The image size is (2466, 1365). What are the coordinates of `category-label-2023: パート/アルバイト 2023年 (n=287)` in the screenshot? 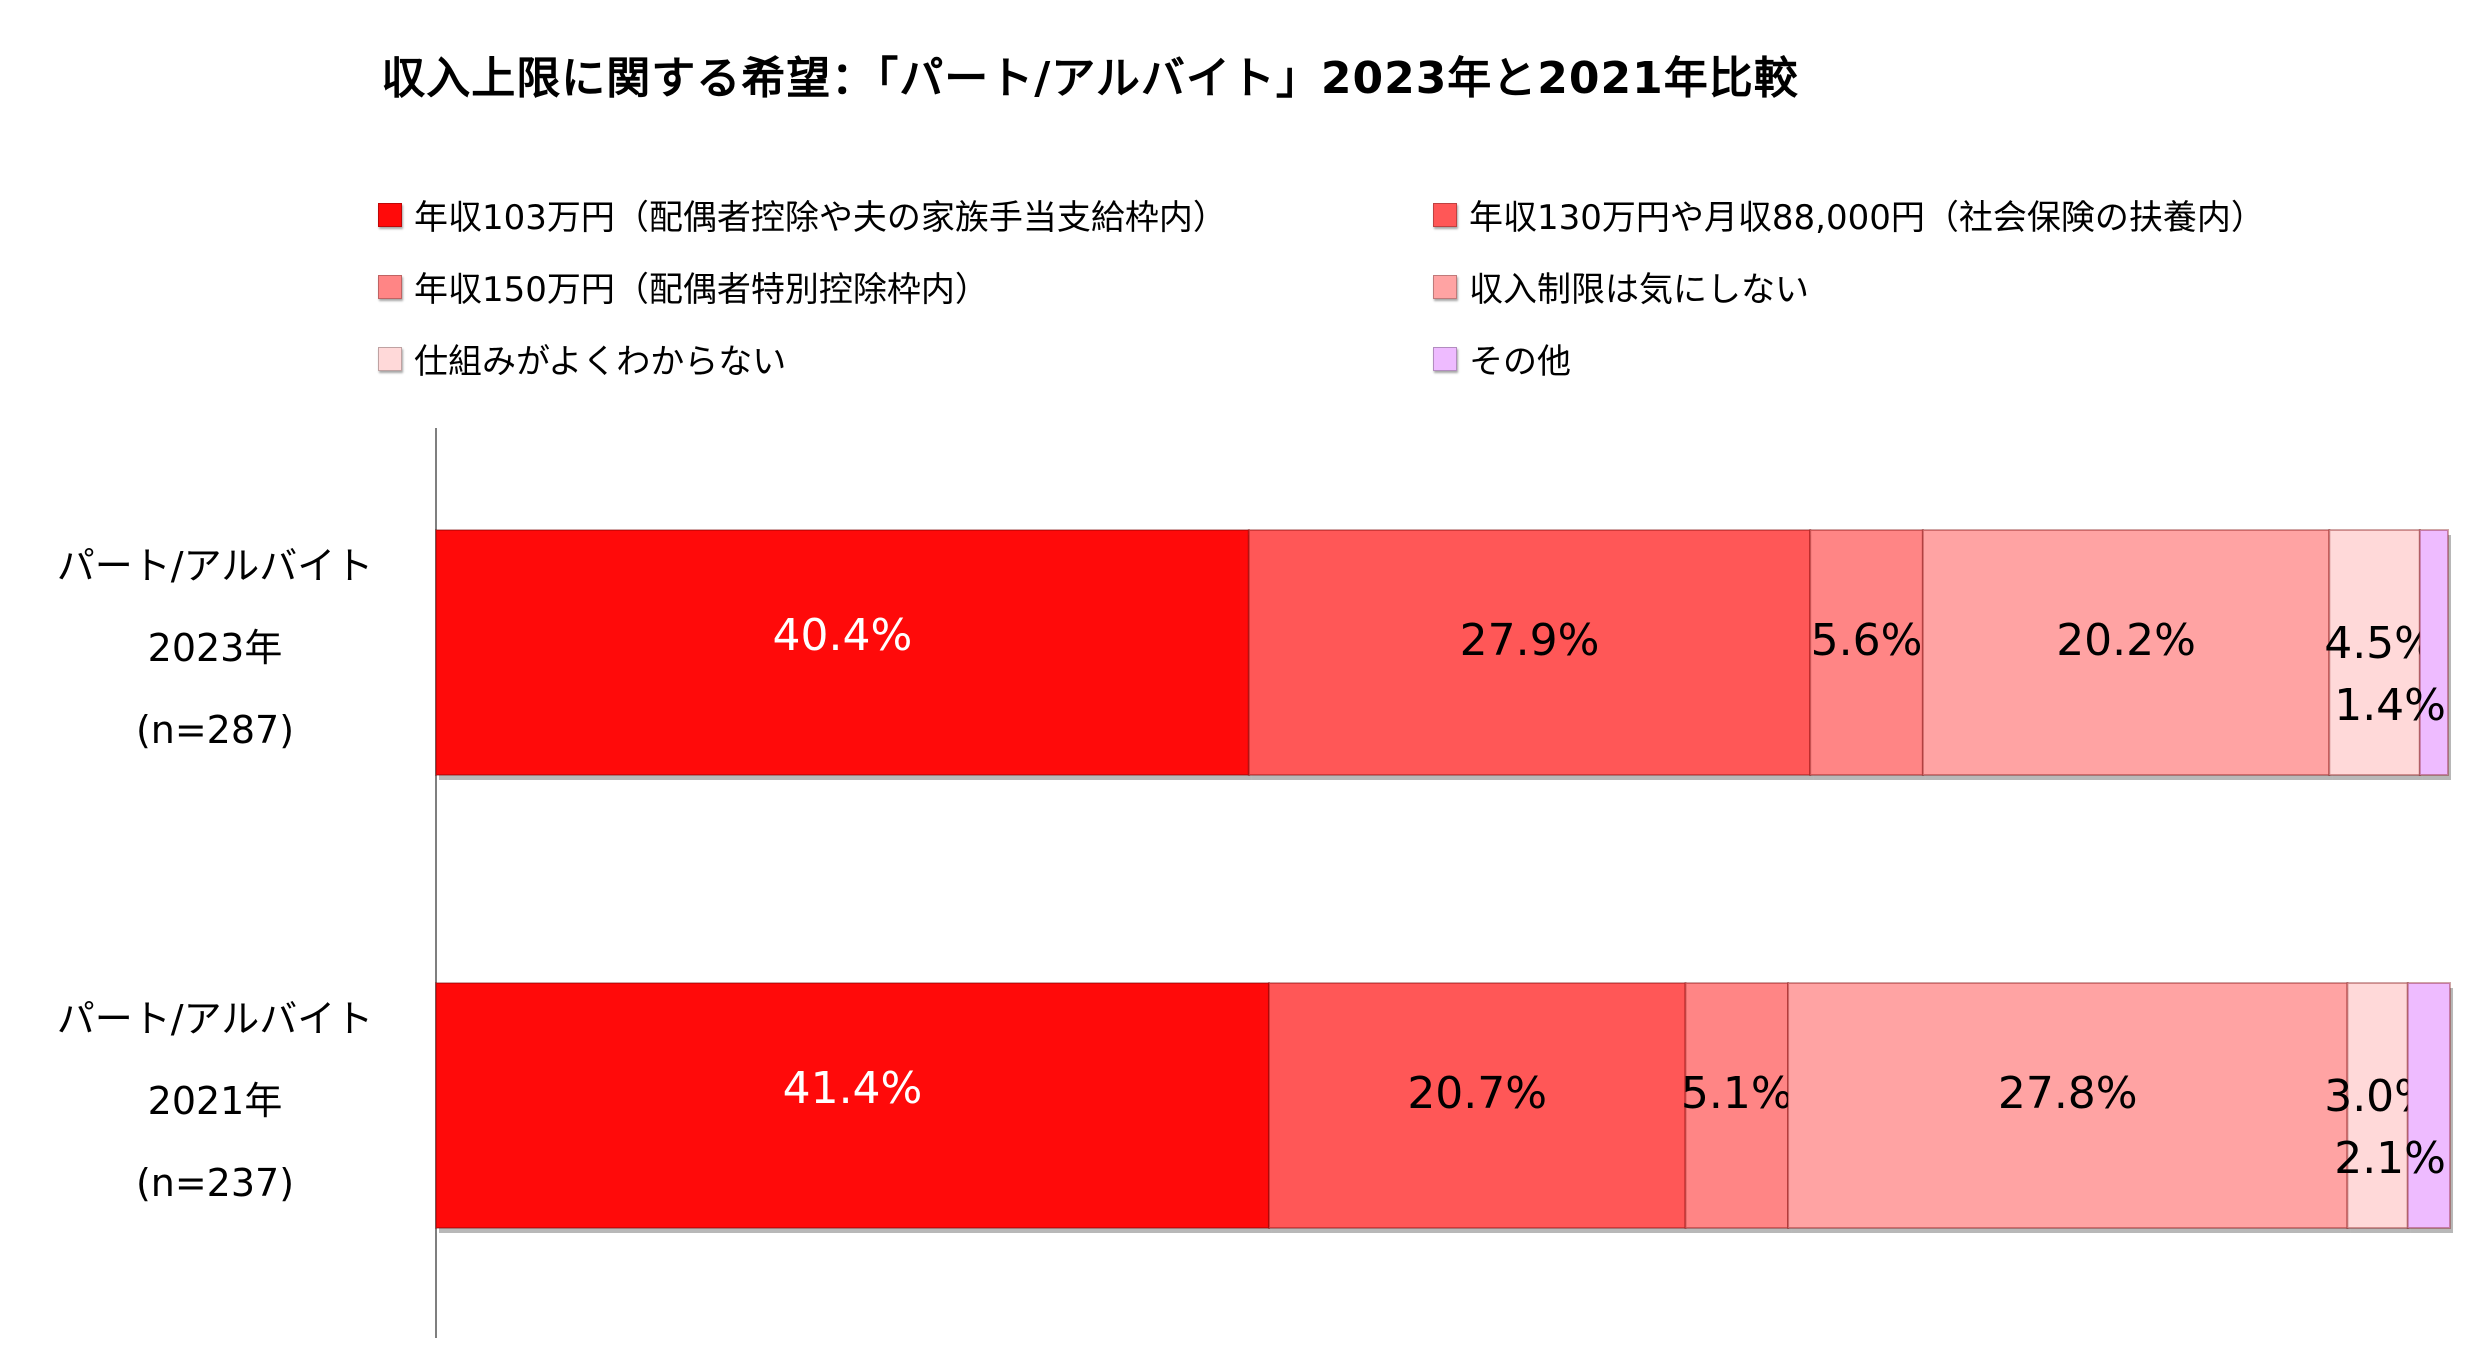 It's located at (215, 648).